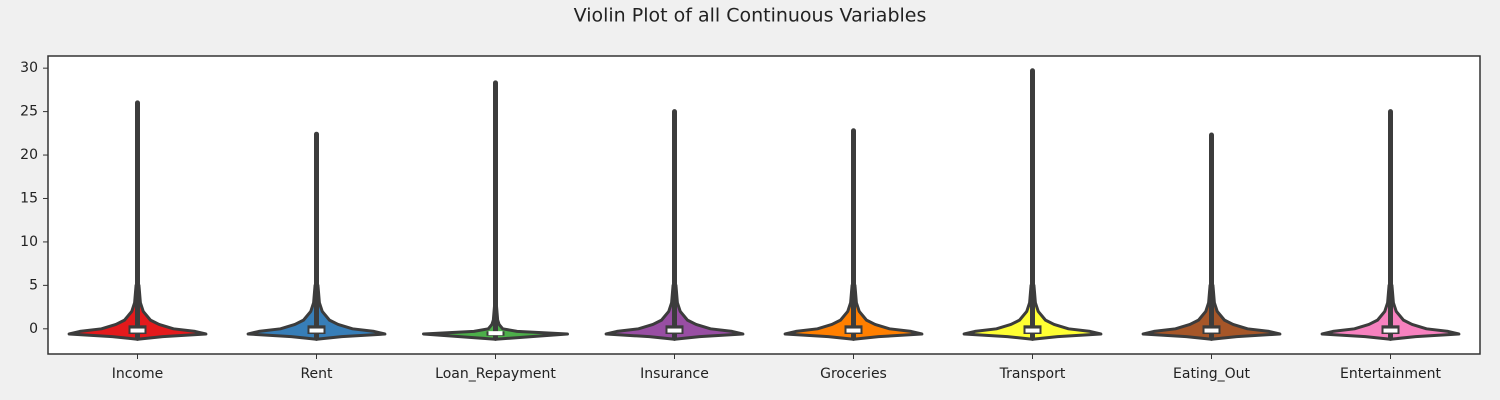  Describe the element at coordinates (674, 374) in the screenshot. I see `x-tick-label: Insurance` at that location.